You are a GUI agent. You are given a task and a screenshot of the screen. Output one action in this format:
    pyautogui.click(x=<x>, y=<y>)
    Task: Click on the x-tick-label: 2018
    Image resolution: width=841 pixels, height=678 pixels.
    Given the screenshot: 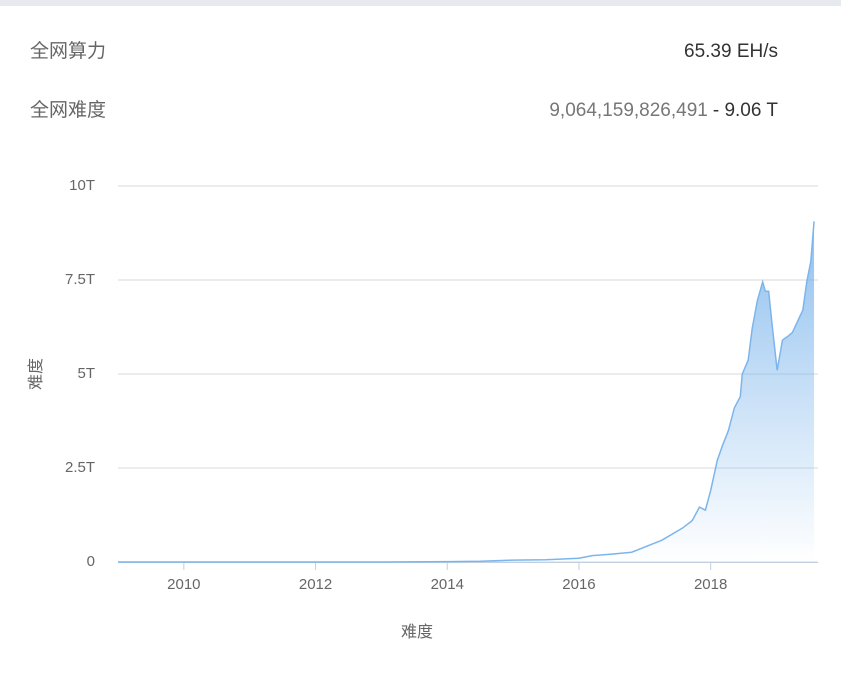 What is the action you would take?
    pyautogui.click(x=710, y=584)
    